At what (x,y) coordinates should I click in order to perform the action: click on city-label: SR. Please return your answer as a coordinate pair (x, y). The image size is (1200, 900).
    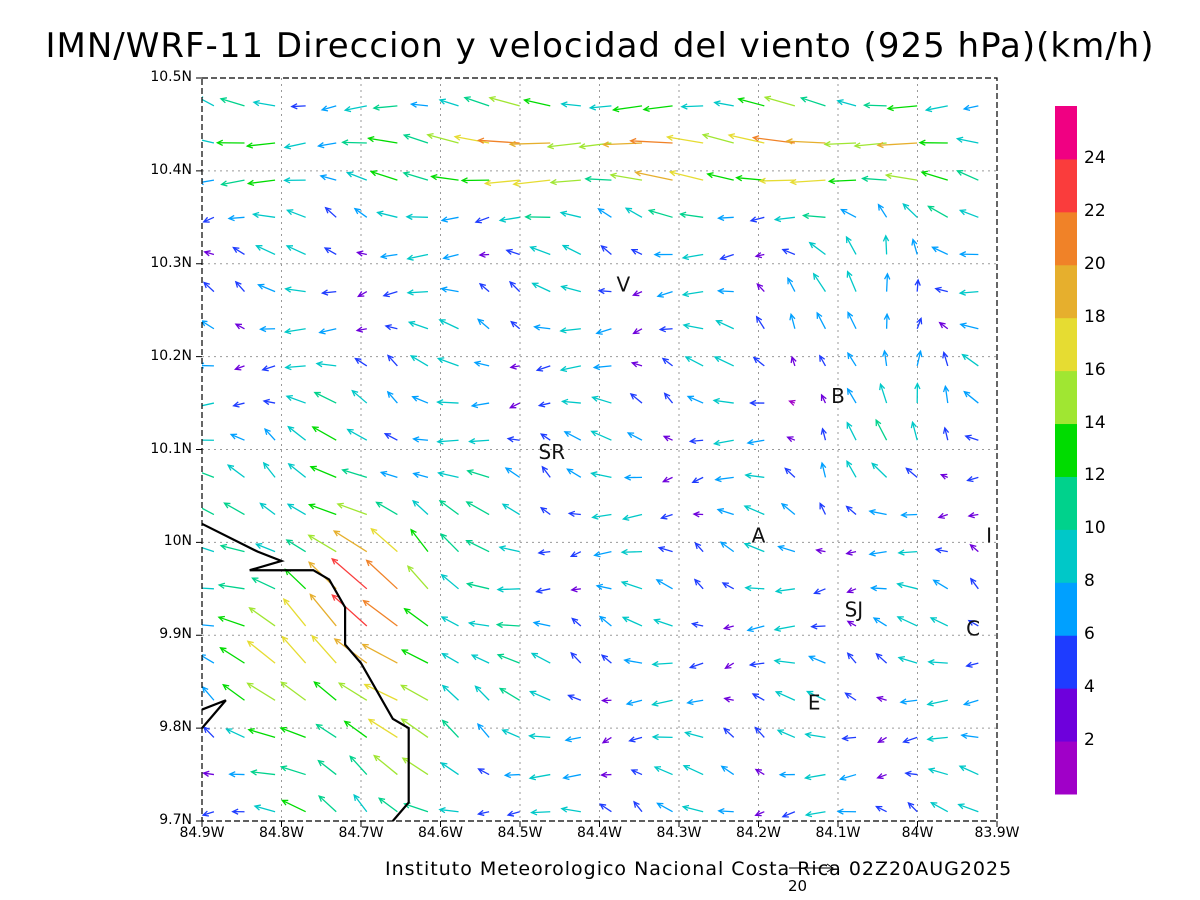
    Looking at the image, I should click on (552, 452).